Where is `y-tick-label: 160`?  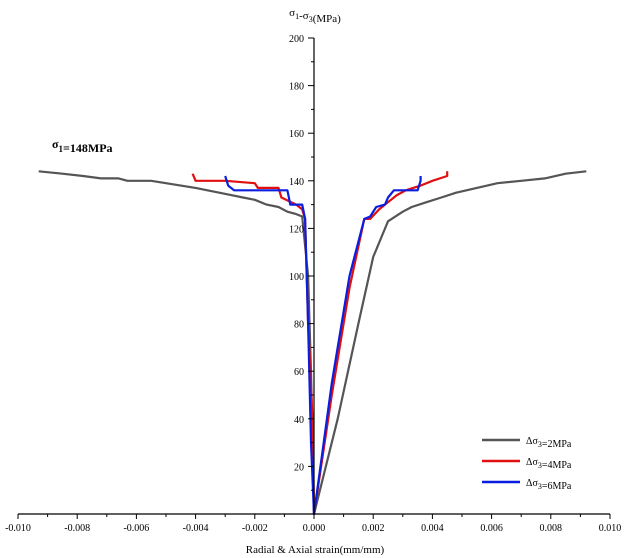 y-tick-label: 160 is located at coordinates (296, 134).